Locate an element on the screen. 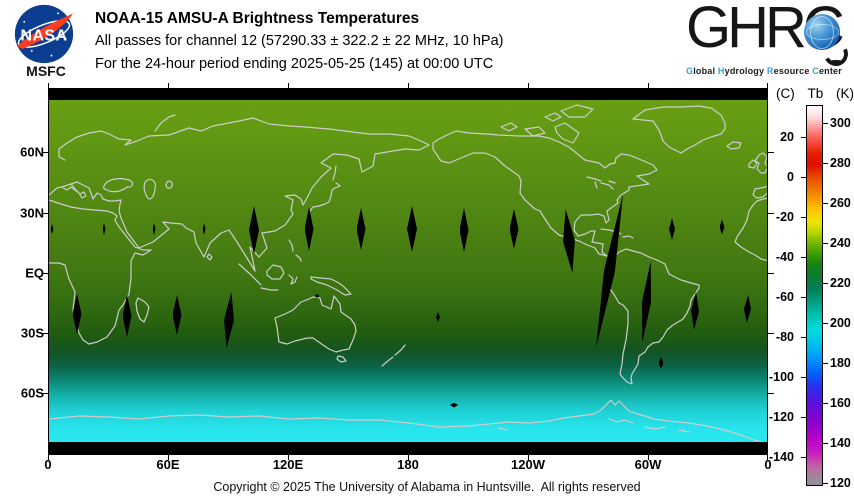 The height and width of the screenshot is (502, 854). colorbar-kelvin-label: 280 is located at coordinates (840, 163).